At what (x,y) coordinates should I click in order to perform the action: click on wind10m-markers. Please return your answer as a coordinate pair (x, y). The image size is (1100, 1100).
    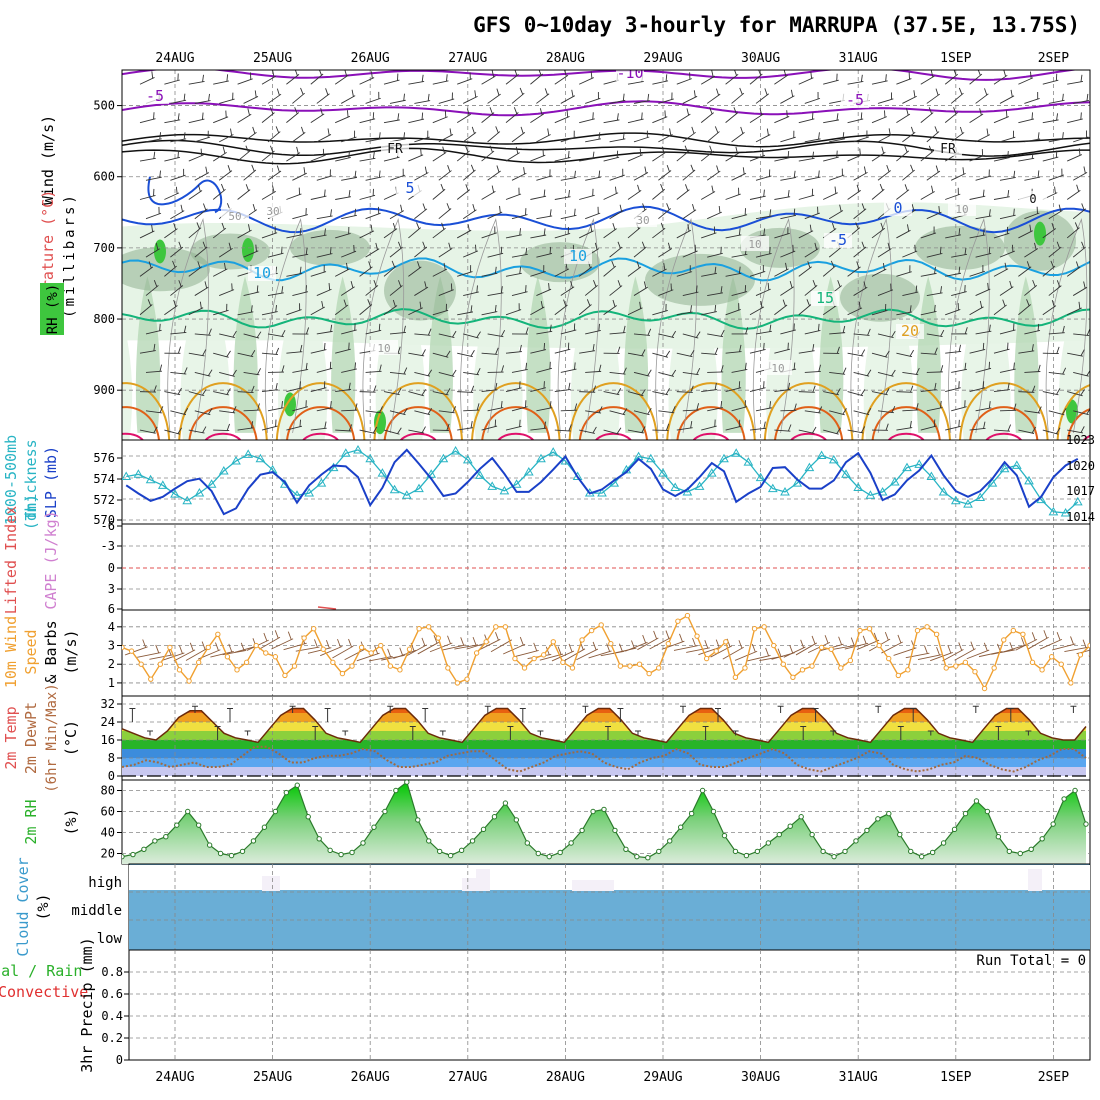
    Looking at the image, I should click on (606, 652).